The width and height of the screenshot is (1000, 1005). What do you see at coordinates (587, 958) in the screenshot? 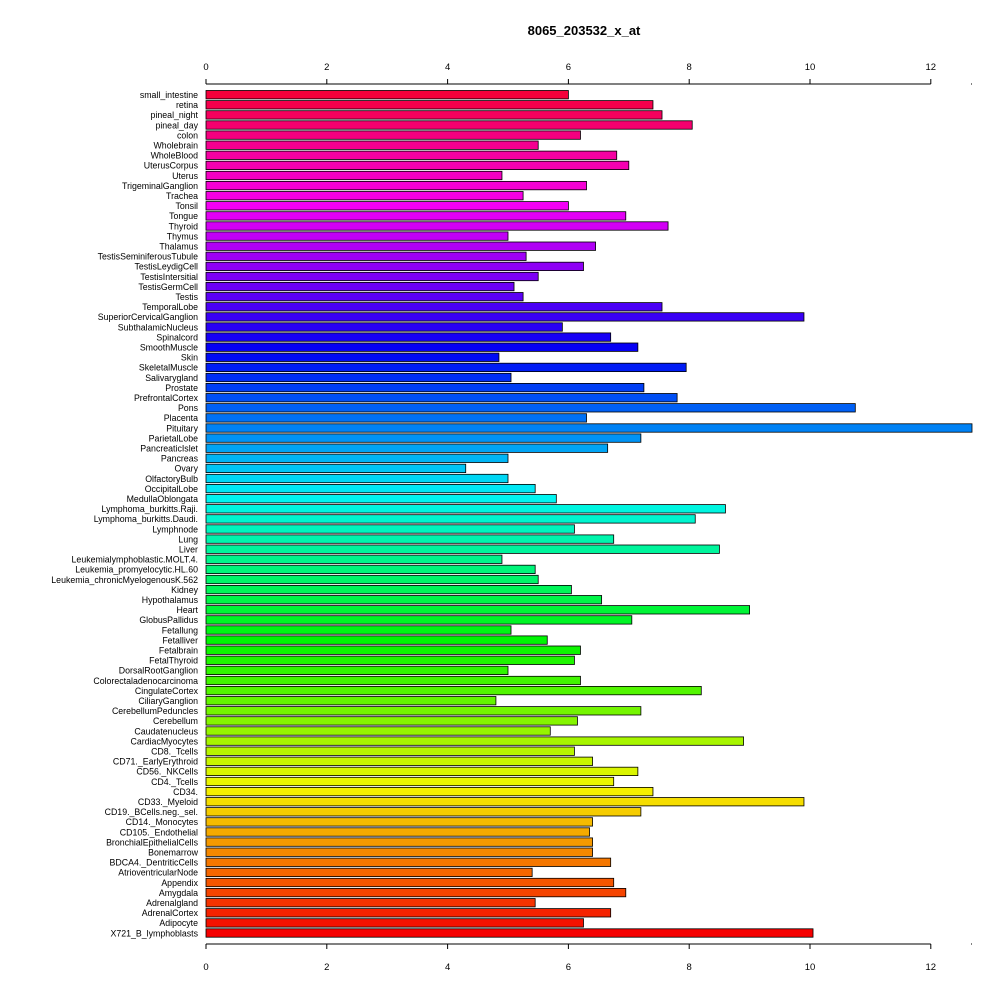
I see `x-axis-bottom: 0 2 4 6 8 10 12` at bounding box center [587, 958].